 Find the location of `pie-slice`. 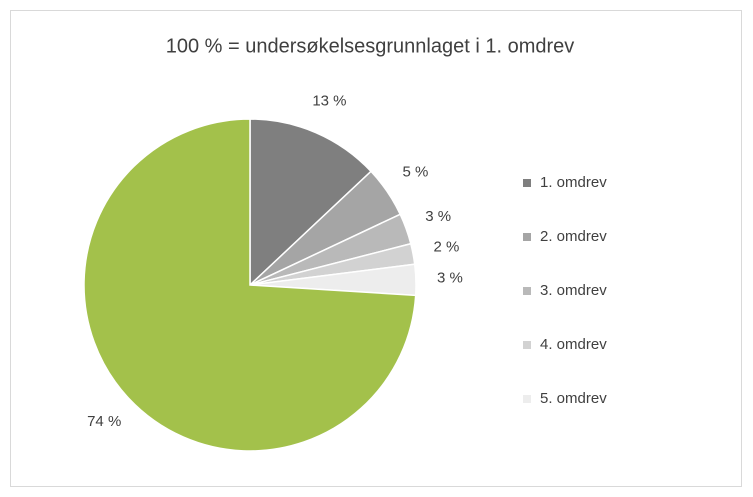

pie-slice is located at coordinates (311, 202).